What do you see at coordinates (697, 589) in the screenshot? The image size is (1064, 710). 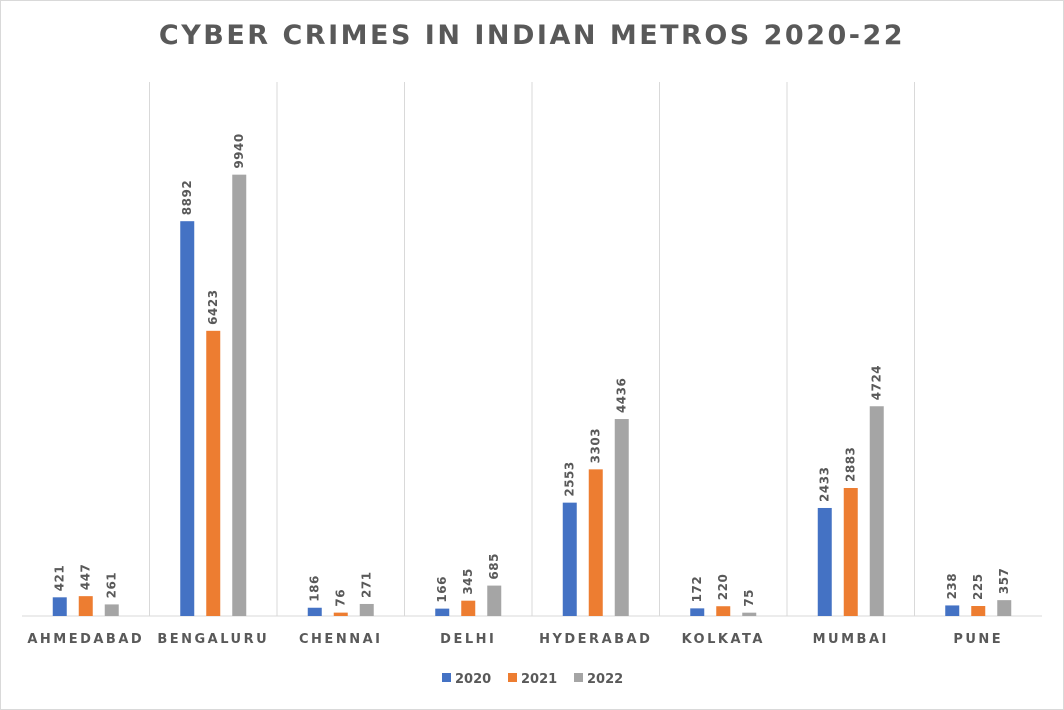 I see `data-label: 172` at bounding box center [697, 589].